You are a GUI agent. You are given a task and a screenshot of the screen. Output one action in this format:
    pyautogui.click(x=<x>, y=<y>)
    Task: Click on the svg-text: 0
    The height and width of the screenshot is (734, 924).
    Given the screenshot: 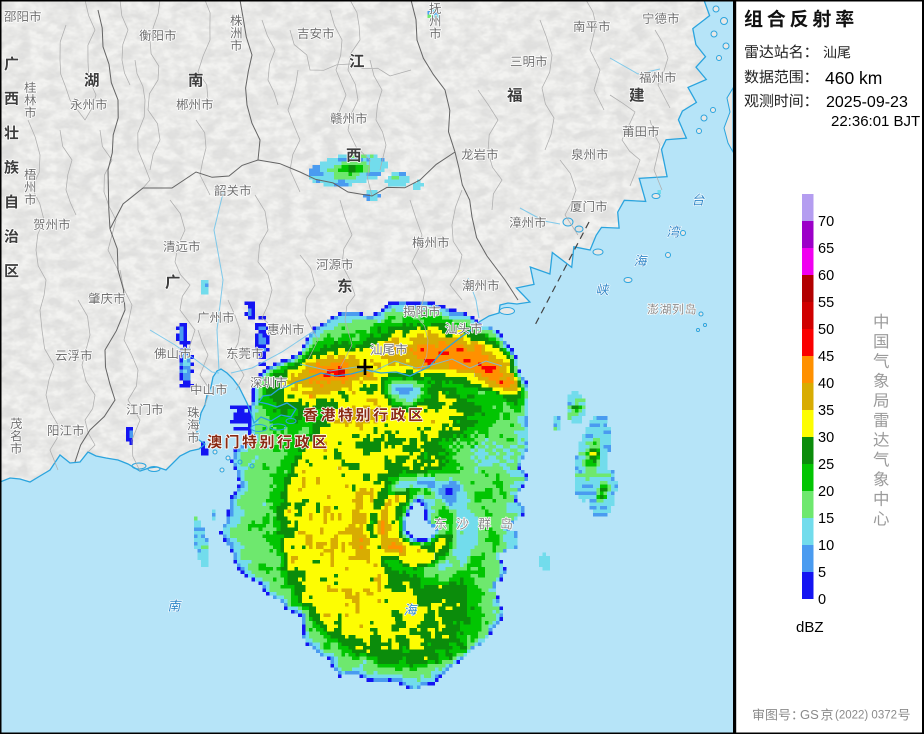 What is the action you would take?
    pyautogui.click(x=822, y=600)
    